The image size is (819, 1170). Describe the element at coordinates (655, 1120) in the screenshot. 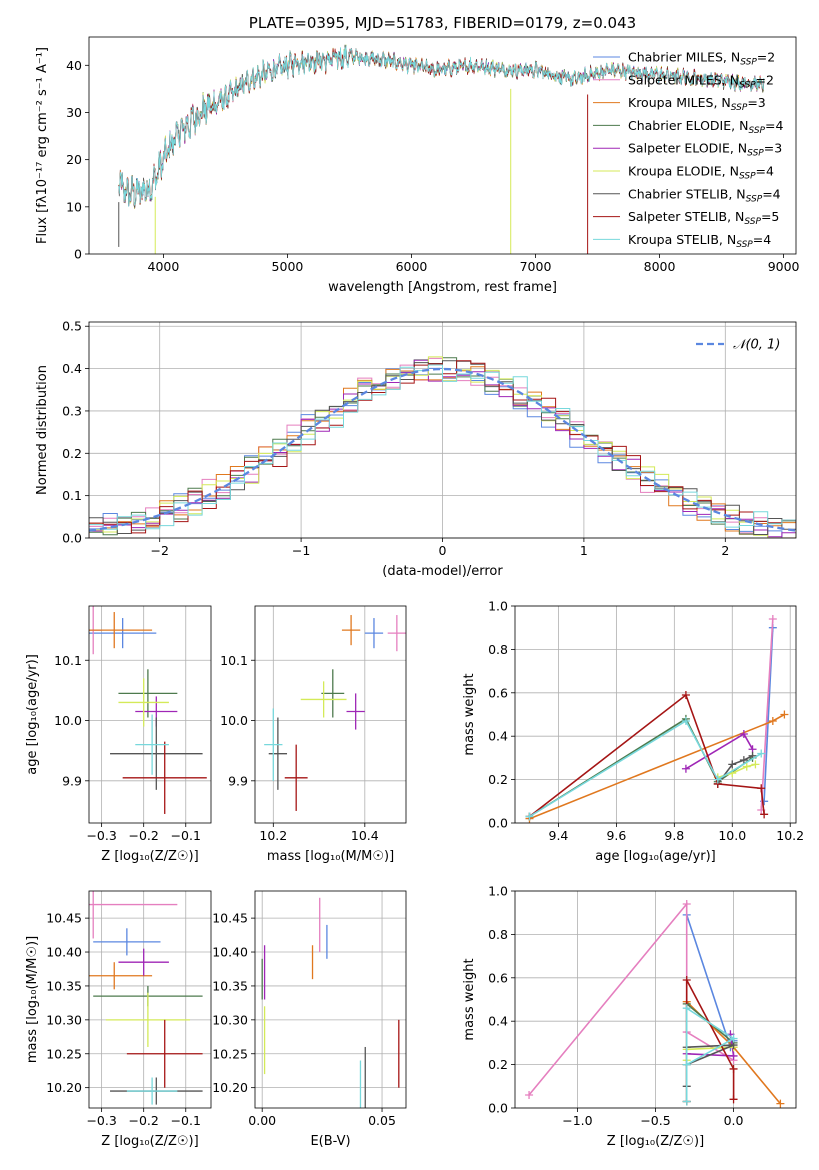

I see `x-tick-label: −0.5` at that location.